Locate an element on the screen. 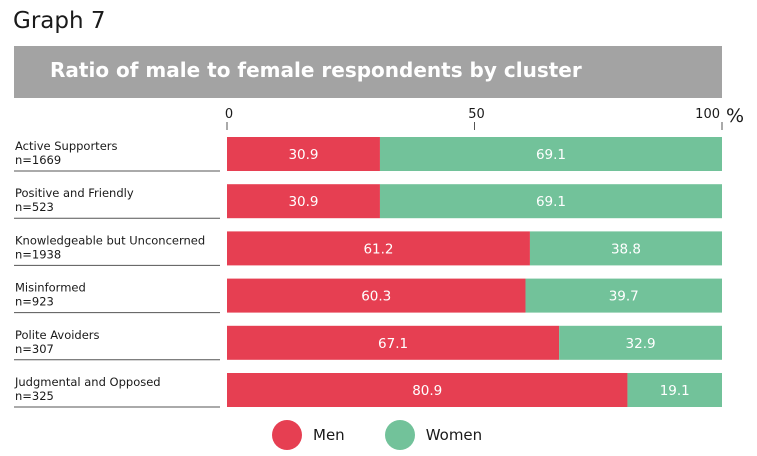 The image size is (757, 456). category-label: Judgmental and Opposed is located at coordinates (87, 382).